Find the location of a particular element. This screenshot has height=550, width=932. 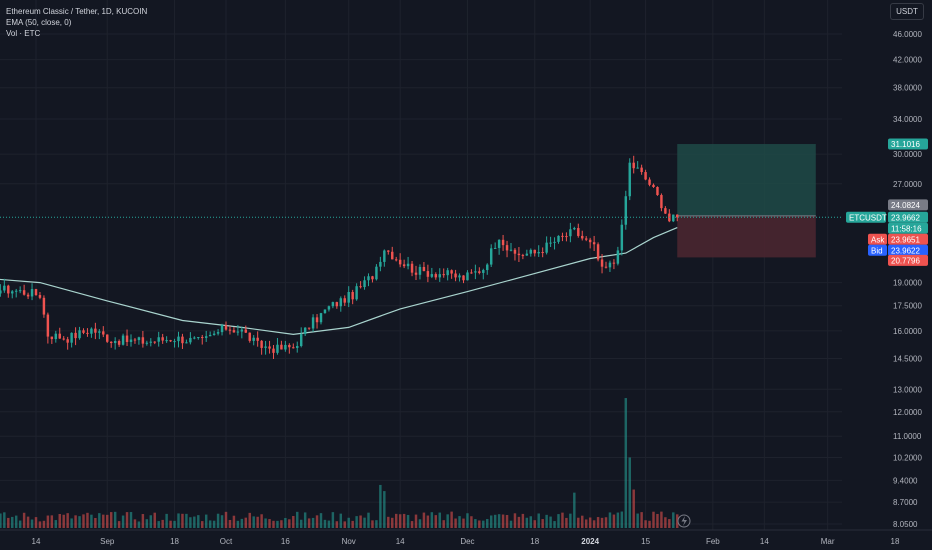

price-axis-bg is located at coordinates (887, 275).